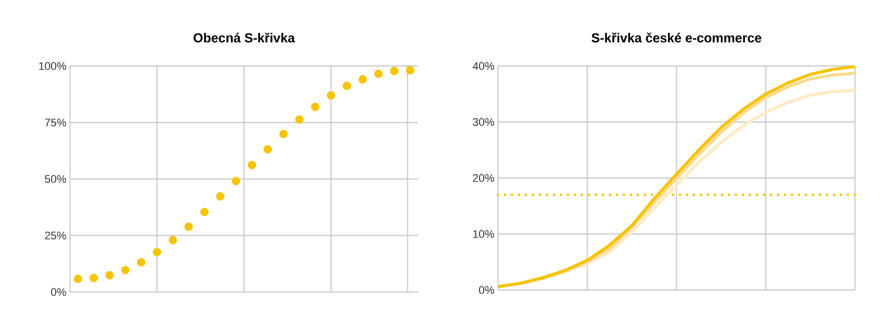 The image size is (896, 320). I want to click on y-tick-label: 40%, so click(483, 66).